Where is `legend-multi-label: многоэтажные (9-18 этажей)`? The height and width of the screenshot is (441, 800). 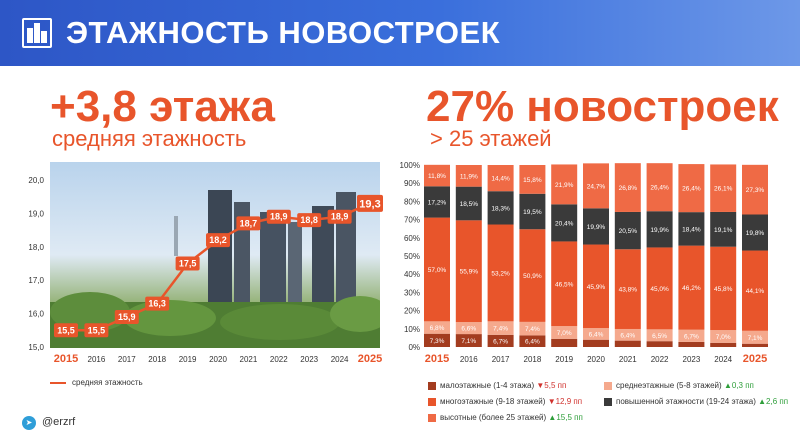
legend-multi-label: многоэтажные (9-18 этажей) is located at coordinates (493, 401).